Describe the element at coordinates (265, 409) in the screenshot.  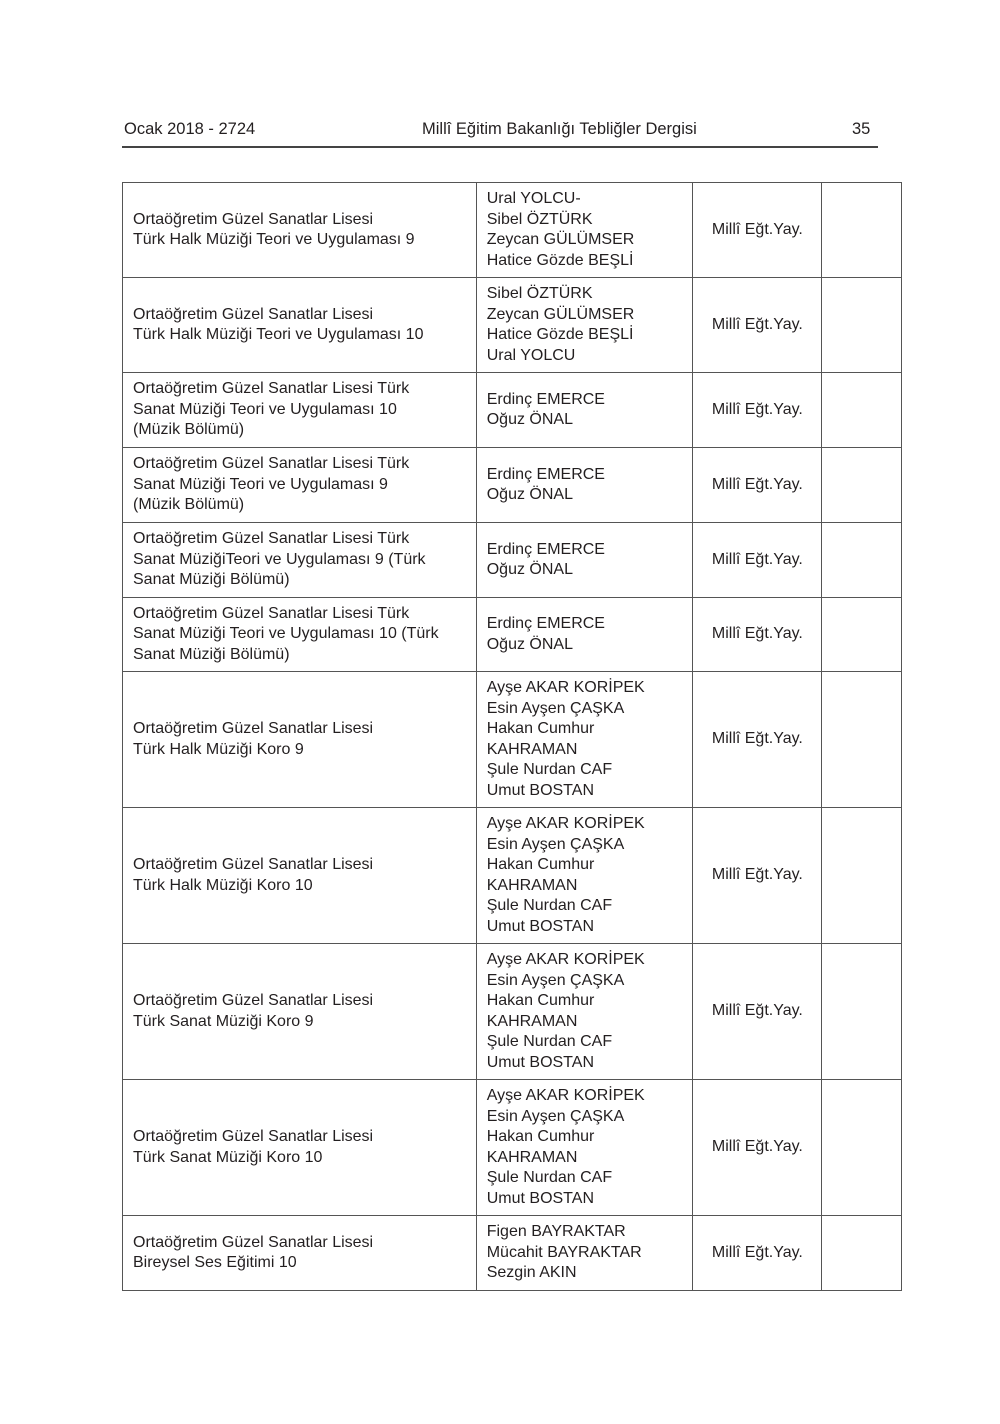
I see `book-title-cell-line: Sanat Müziği Teori ve Uygulaması 10` at that location.